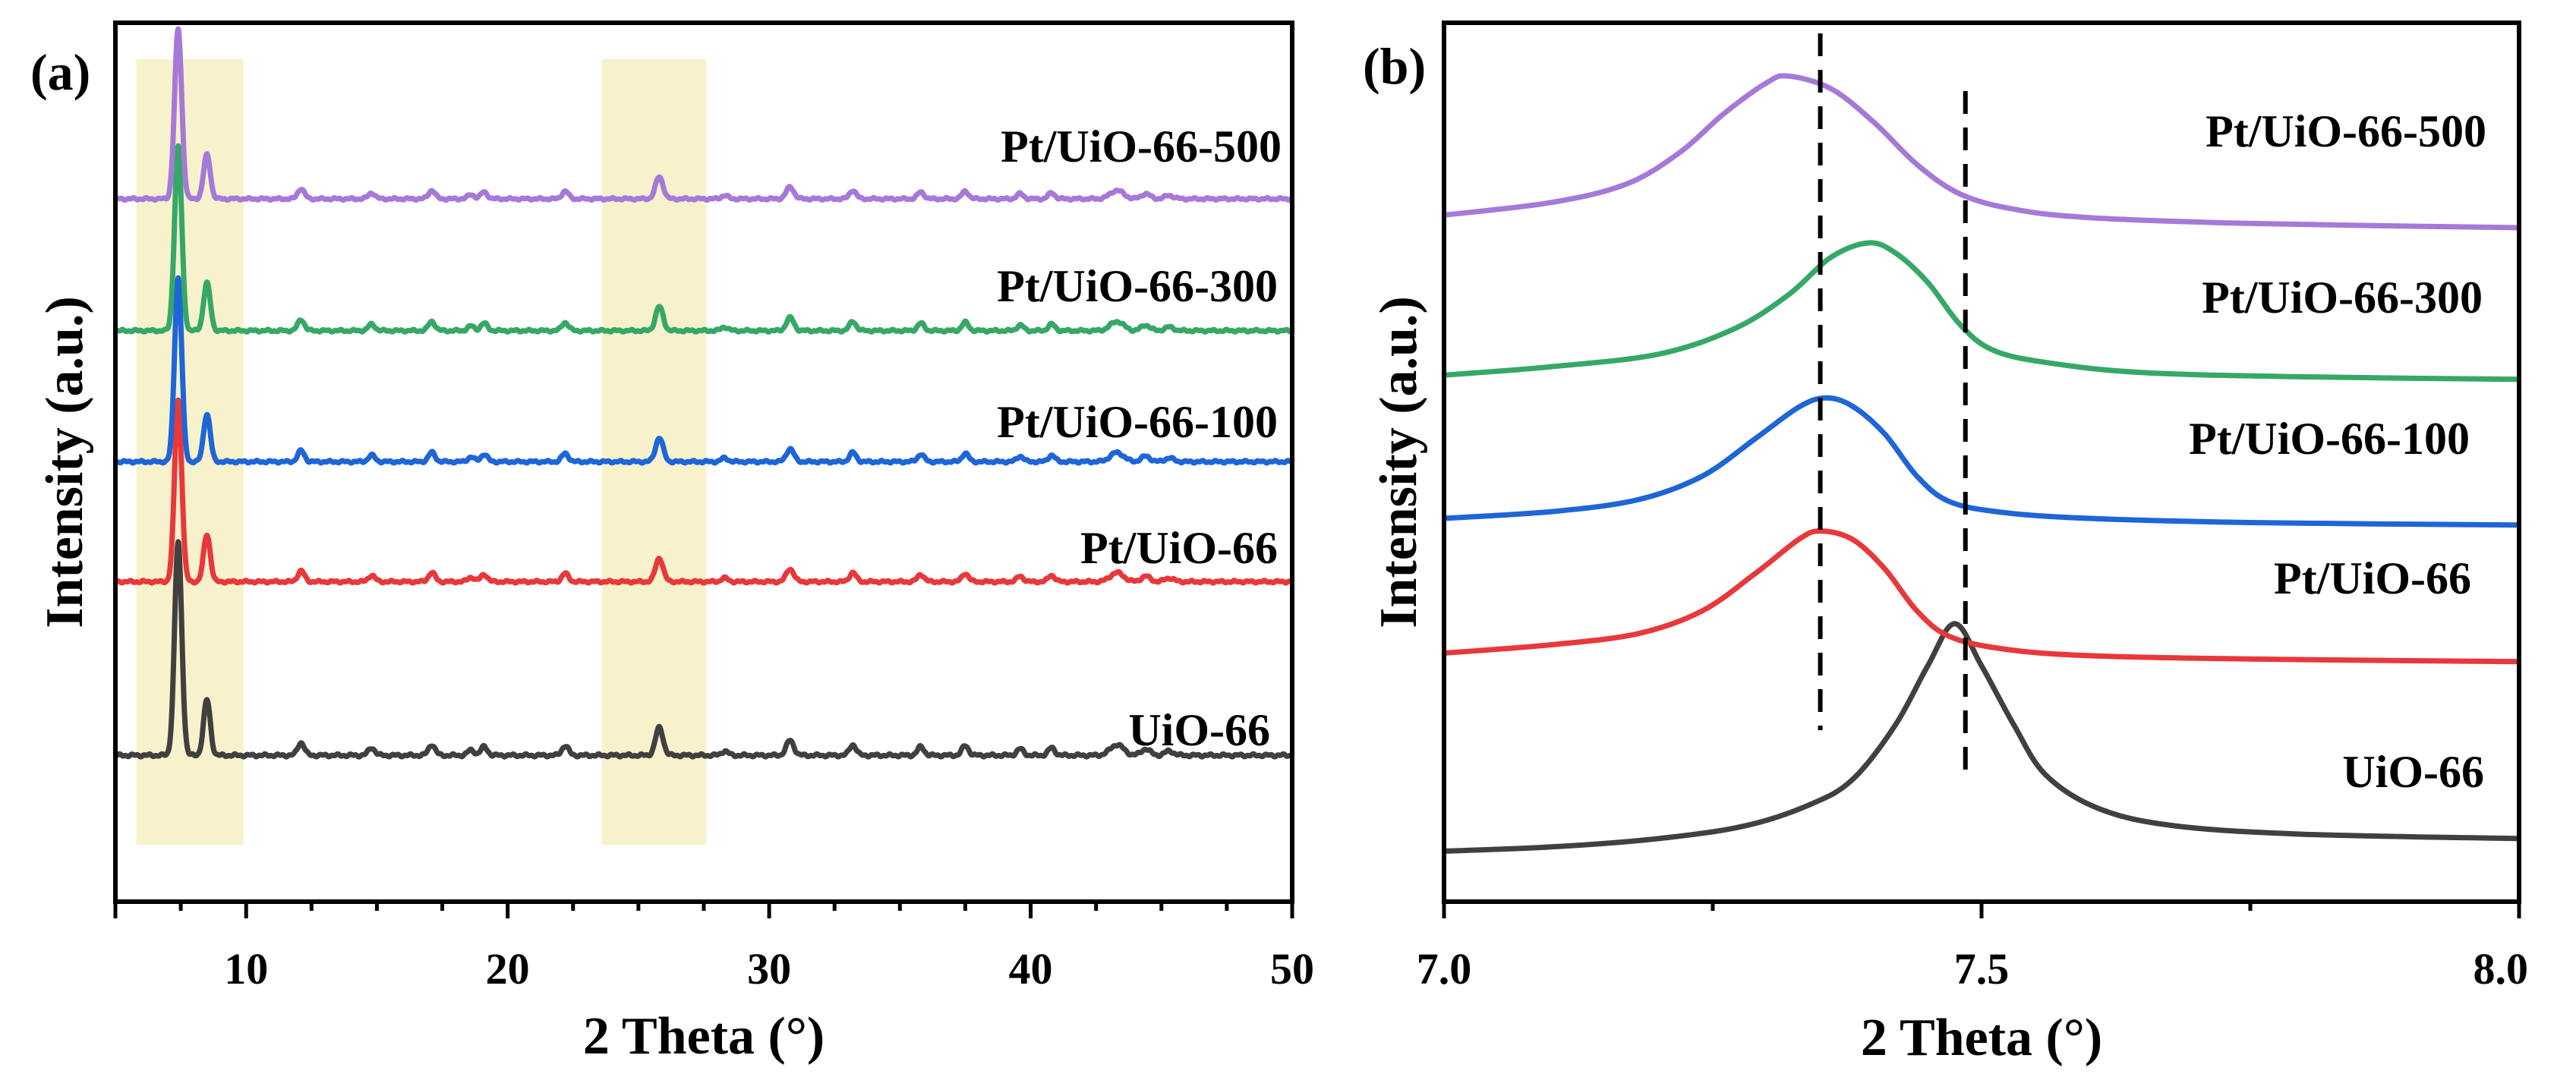  Describe the element at coordinates (1394, 66) in the screenshot. I see `panel-b-label: (b)` at that location.